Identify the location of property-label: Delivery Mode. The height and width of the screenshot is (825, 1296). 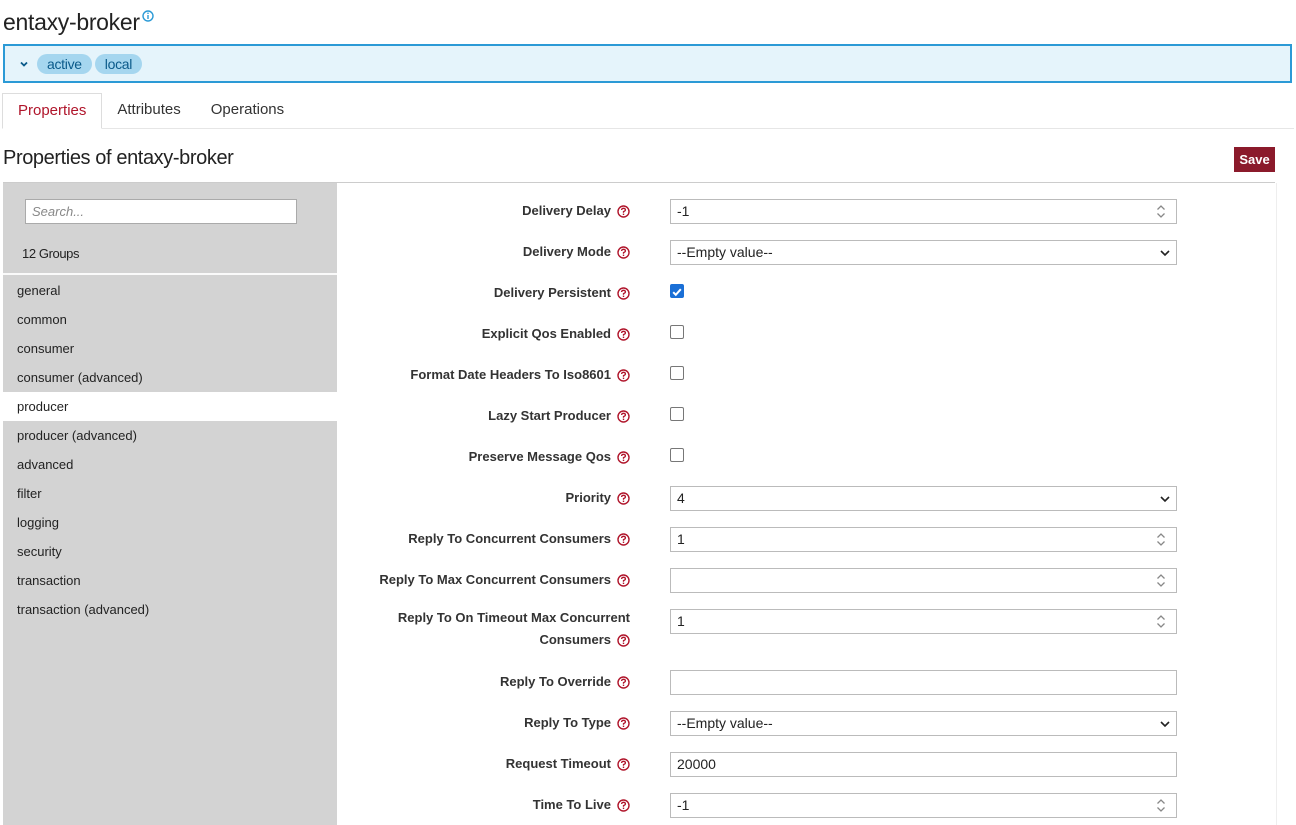
(500, 252).